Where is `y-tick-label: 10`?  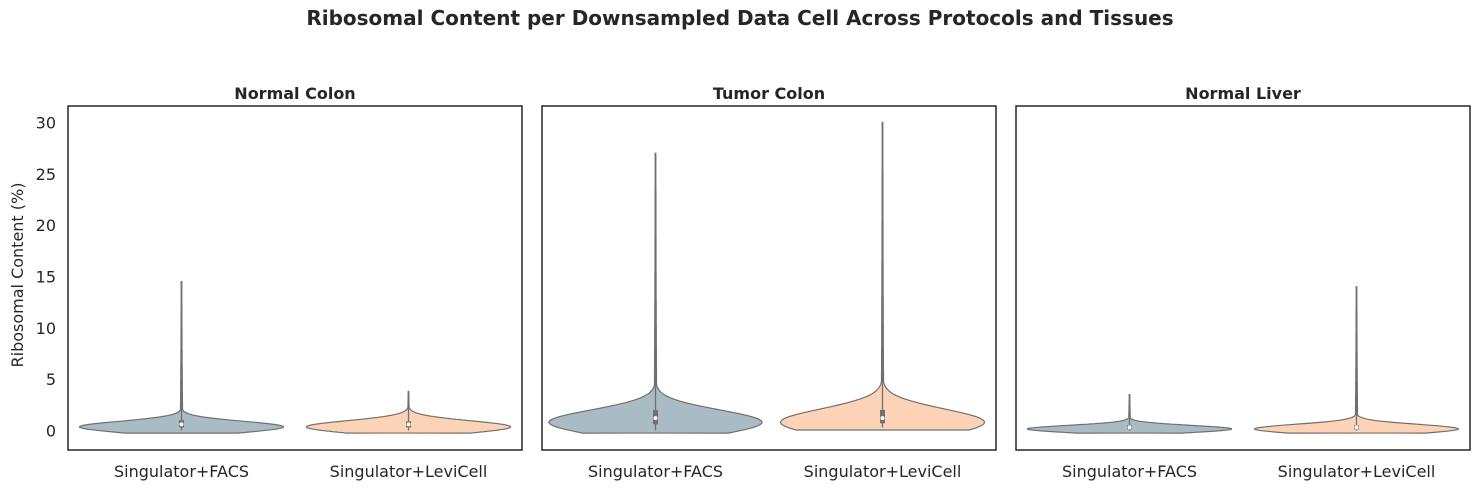
y-tick-label: 10 is located at coordinates (46, 328).